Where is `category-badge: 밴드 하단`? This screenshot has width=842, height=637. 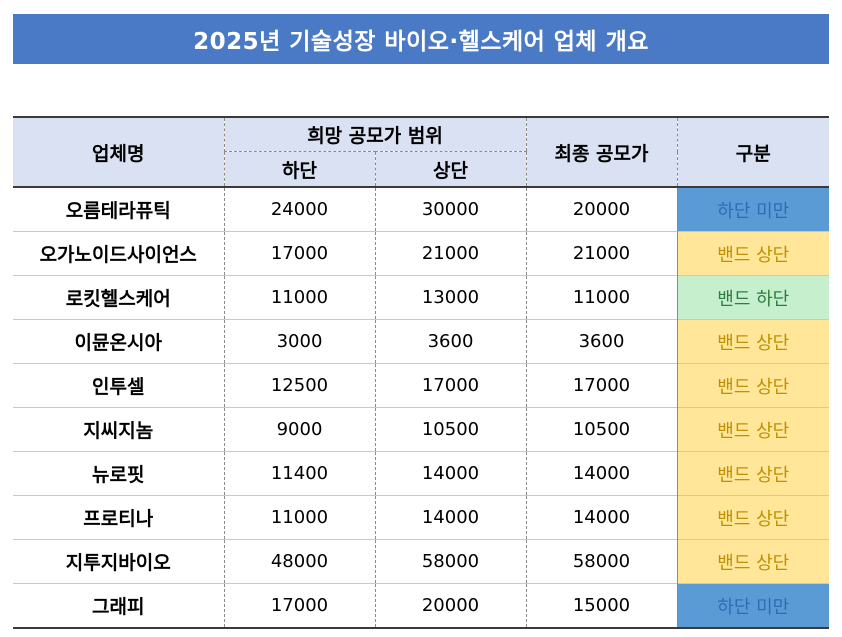
category-badge: 밴드 하단 is located at coordinates (752, 297).